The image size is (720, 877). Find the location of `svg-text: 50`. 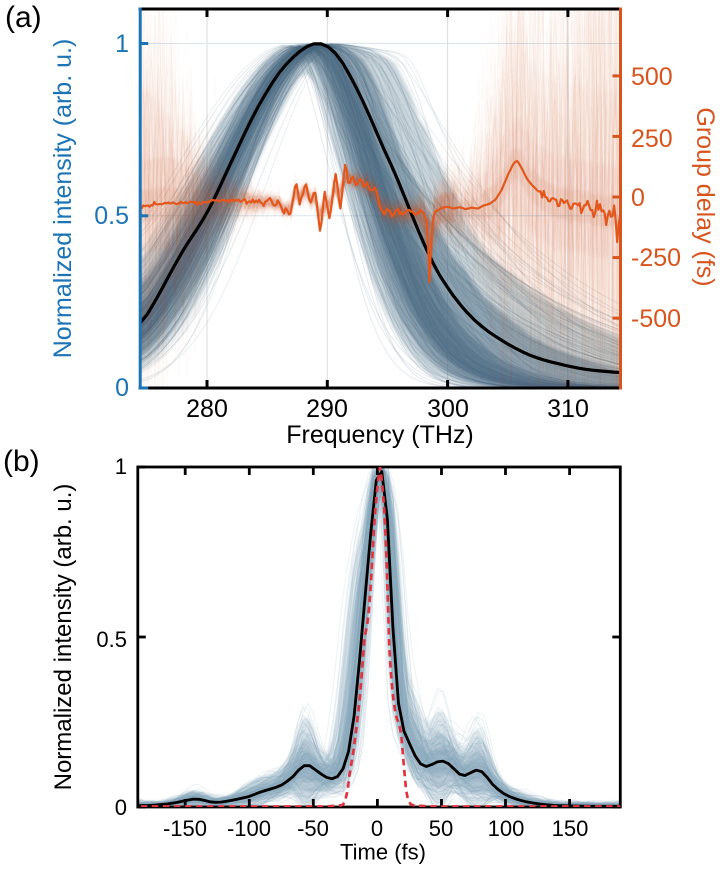

svg-text: 50 is located at coordinates (441, 828).